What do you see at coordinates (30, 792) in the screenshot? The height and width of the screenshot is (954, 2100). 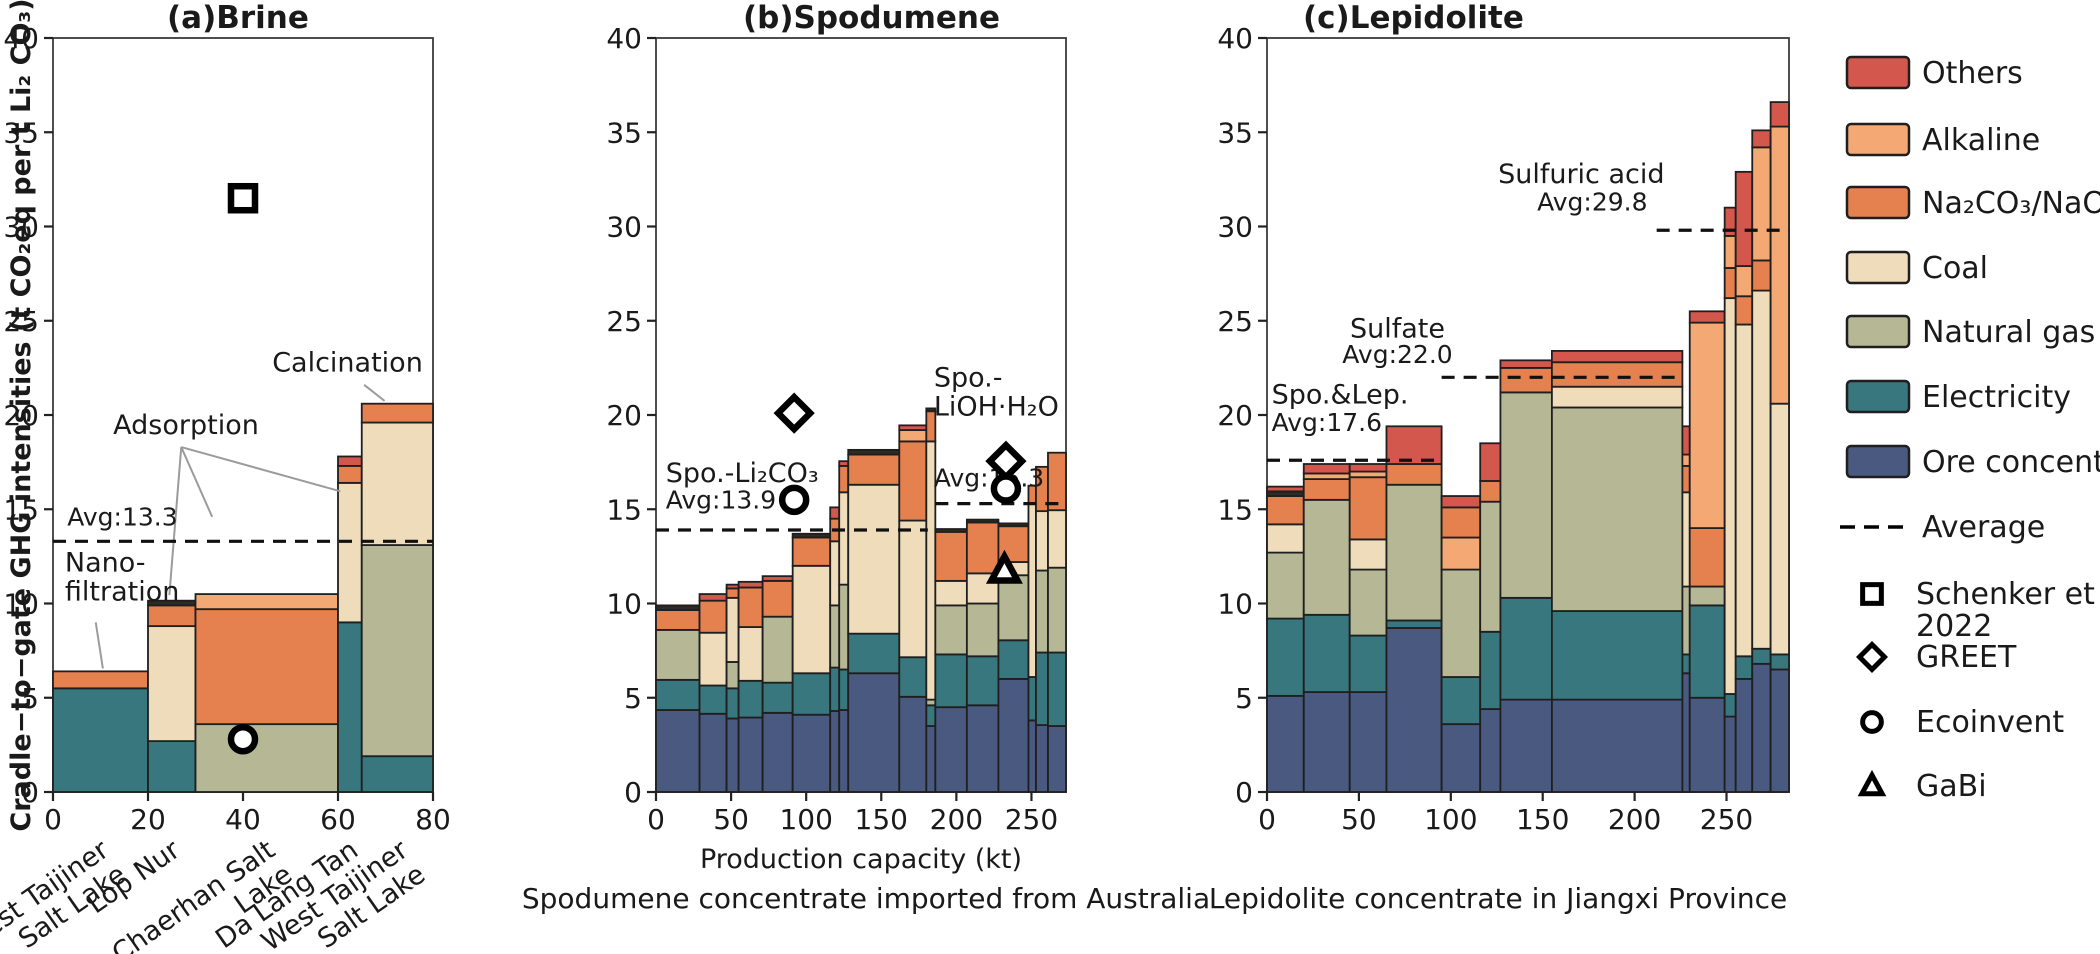 I see `y-tick-label: 0` at bounding box center [30, 792].